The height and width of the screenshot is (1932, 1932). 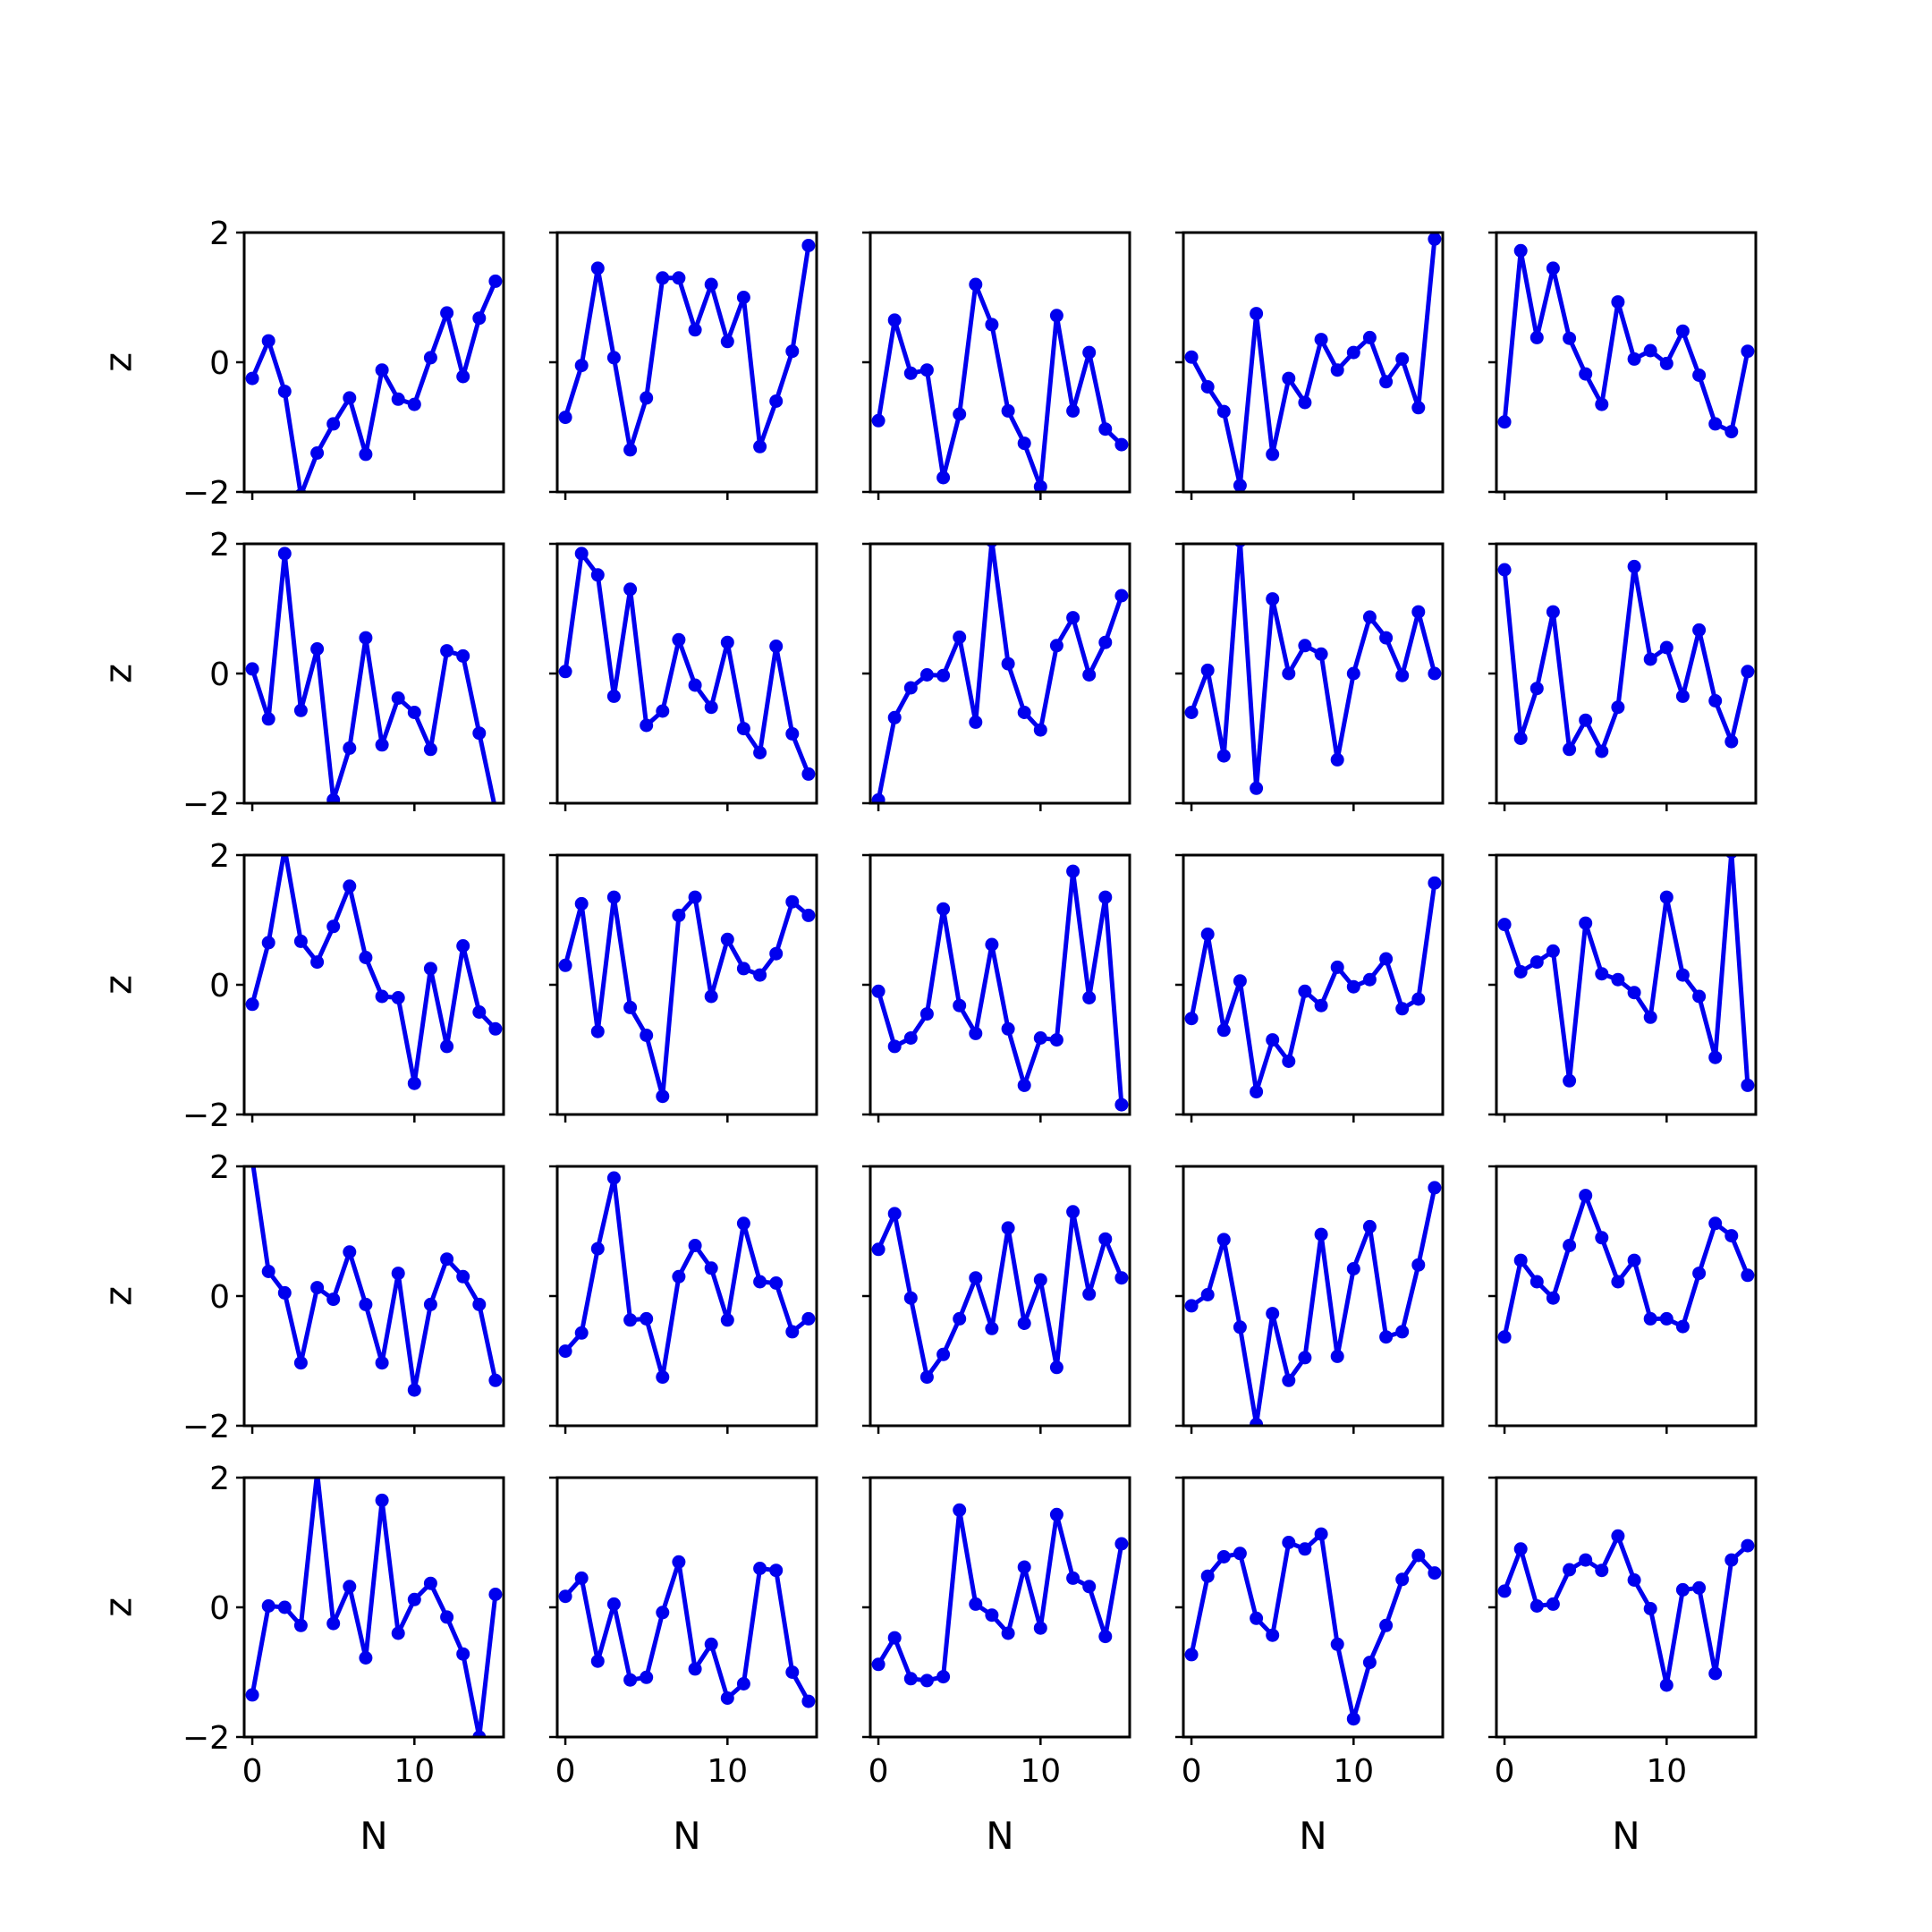 I want to click on x-tick-label: 10, so click(x=414, y=1771).